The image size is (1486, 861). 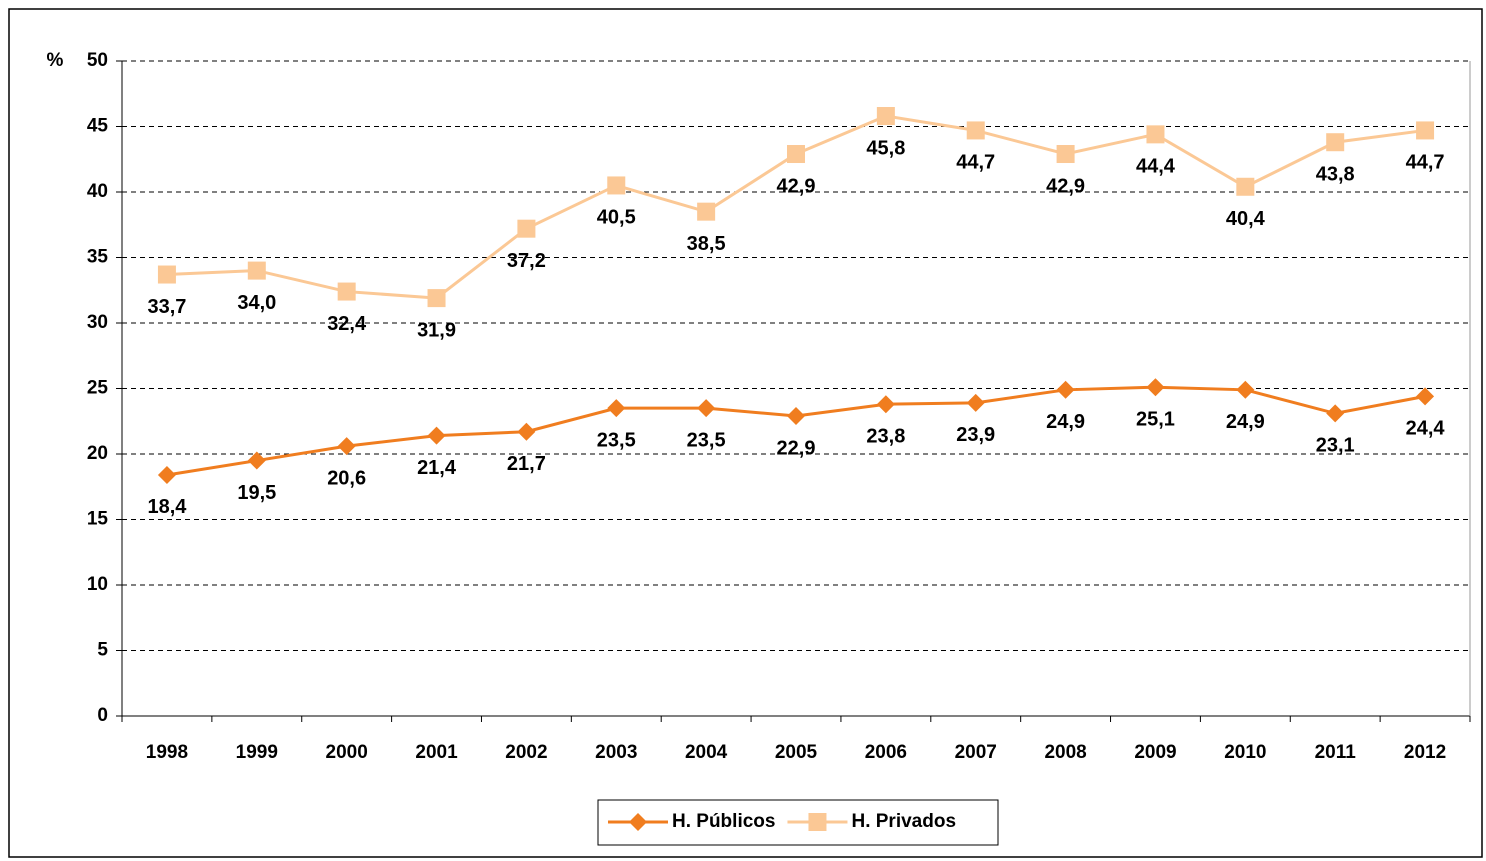 What do you see at coordinates (526, 464) in the screenshot?
I see `data-label: 21,7` at bounding box center [526, 464].